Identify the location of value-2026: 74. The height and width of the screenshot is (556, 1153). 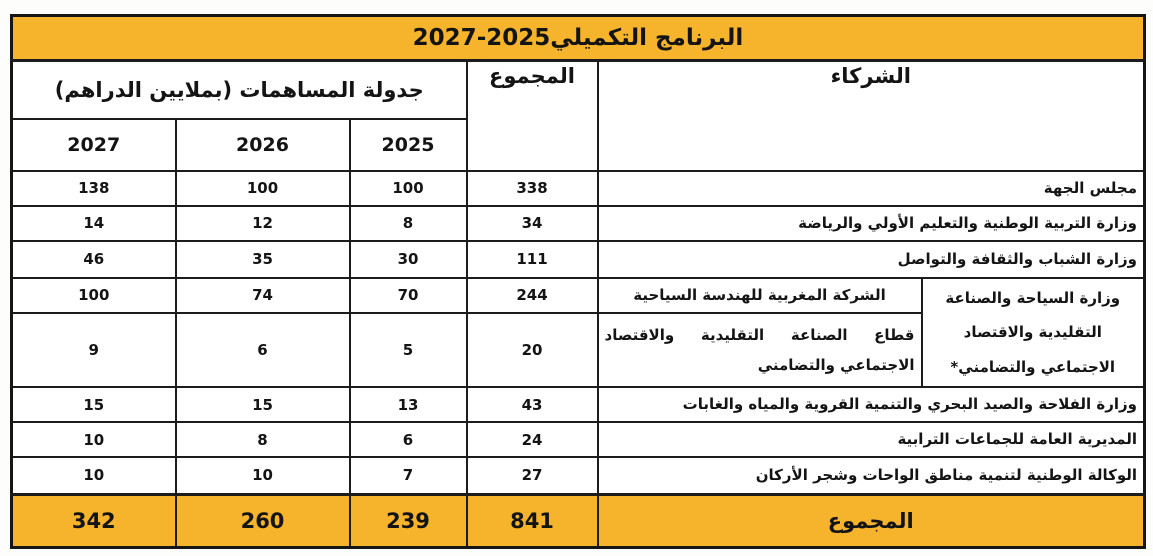
(262, 295).